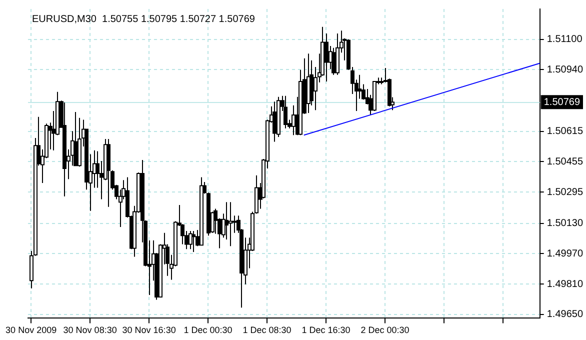  I want to click on x-tick-label: 1 Dec 08:30, so click(267, 330).